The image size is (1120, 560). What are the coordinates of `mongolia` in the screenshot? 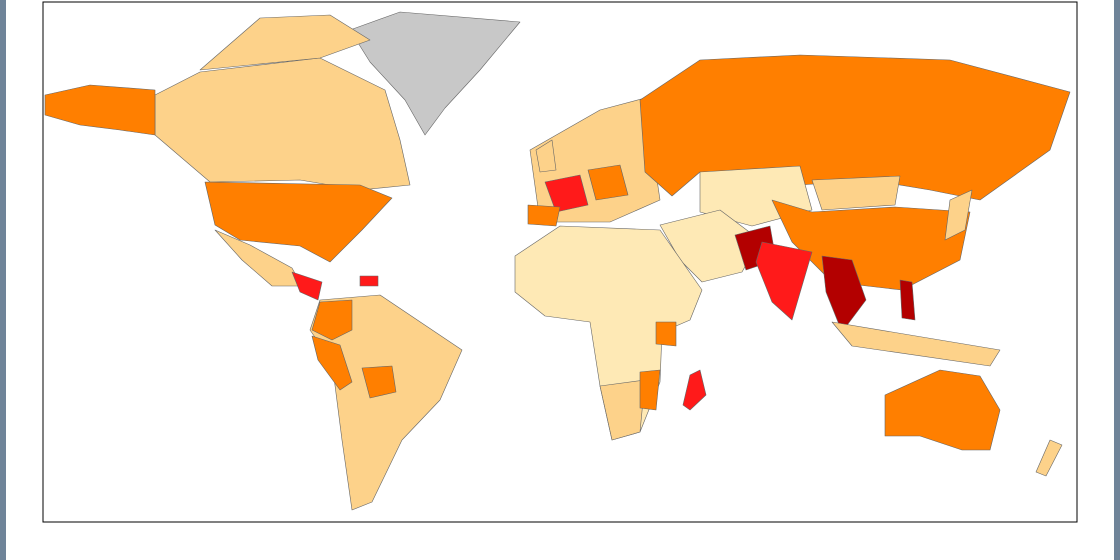 It's located at (856, 193).